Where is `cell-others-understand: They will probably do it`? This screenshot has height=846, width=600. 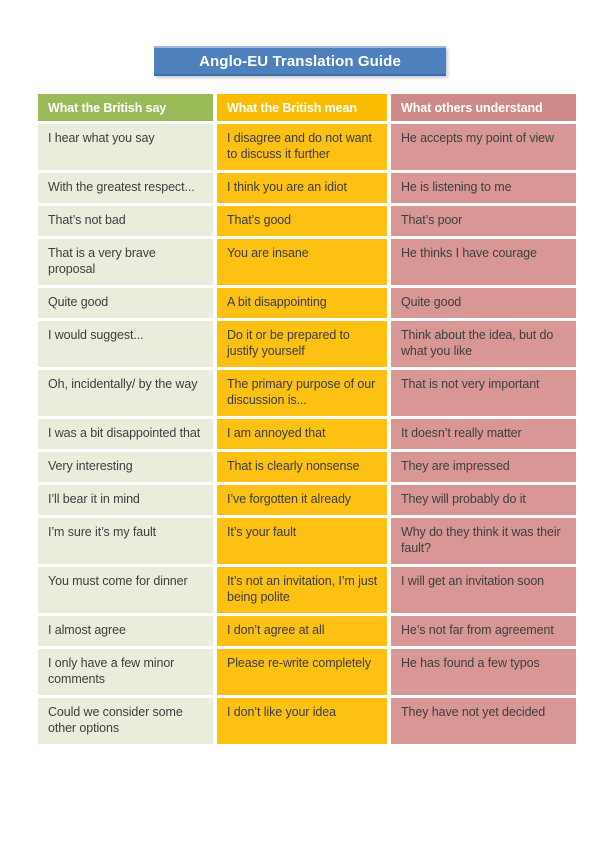
cell-others-understand: They will probably do it is located at coordinates (483, 500).